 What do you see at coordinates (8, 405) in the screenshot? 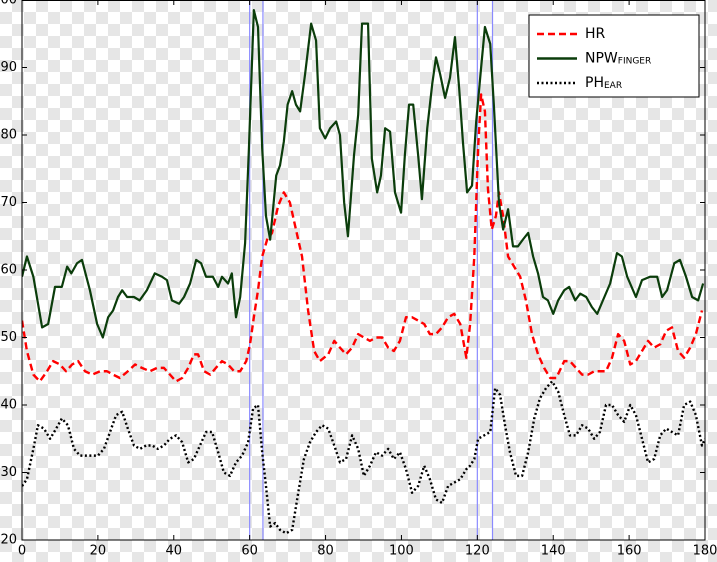
I see `y-tick-label: 40` at bounding box center [8, 405].